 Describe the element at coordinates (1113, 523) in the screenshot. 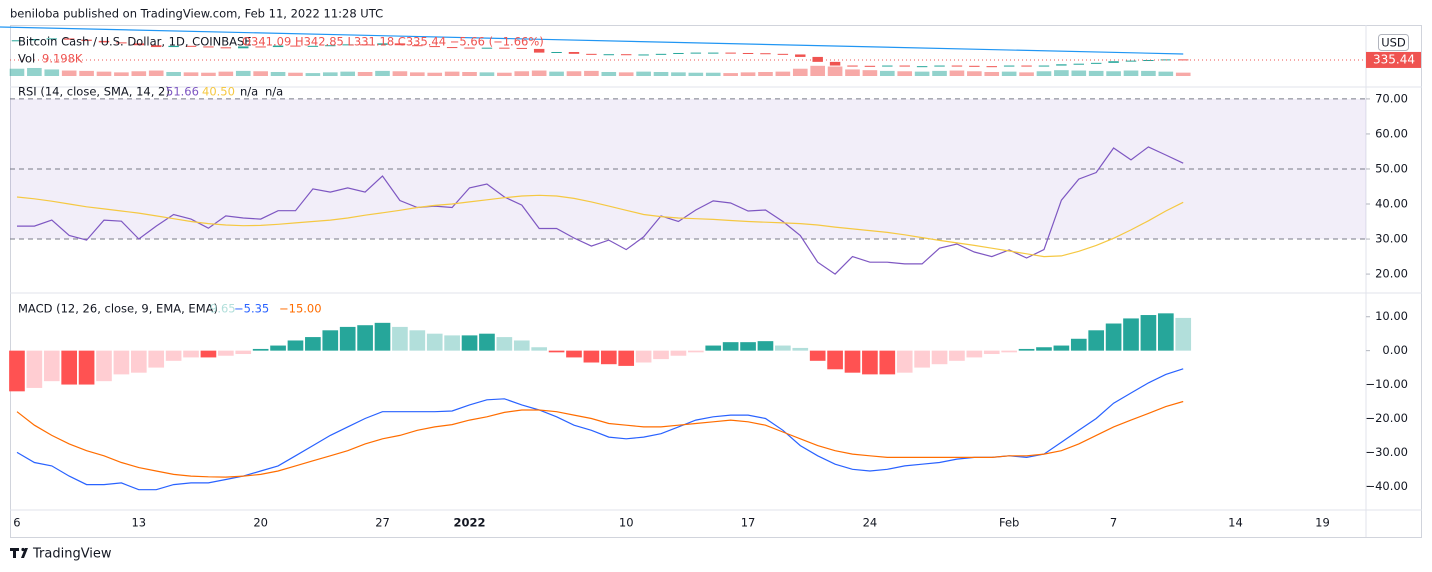

I see `x-tick-label: 7` at that location.